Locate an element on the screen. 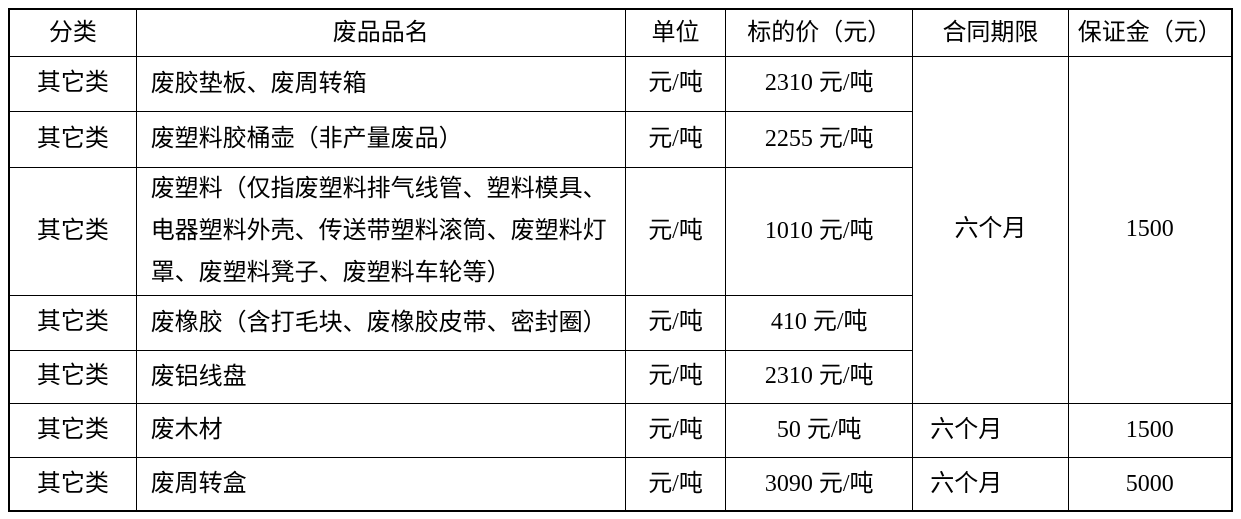 The width and height of the screenshot is (1241, 519). cell-name: 废铝线盘 is located at coordinates (380, 376).